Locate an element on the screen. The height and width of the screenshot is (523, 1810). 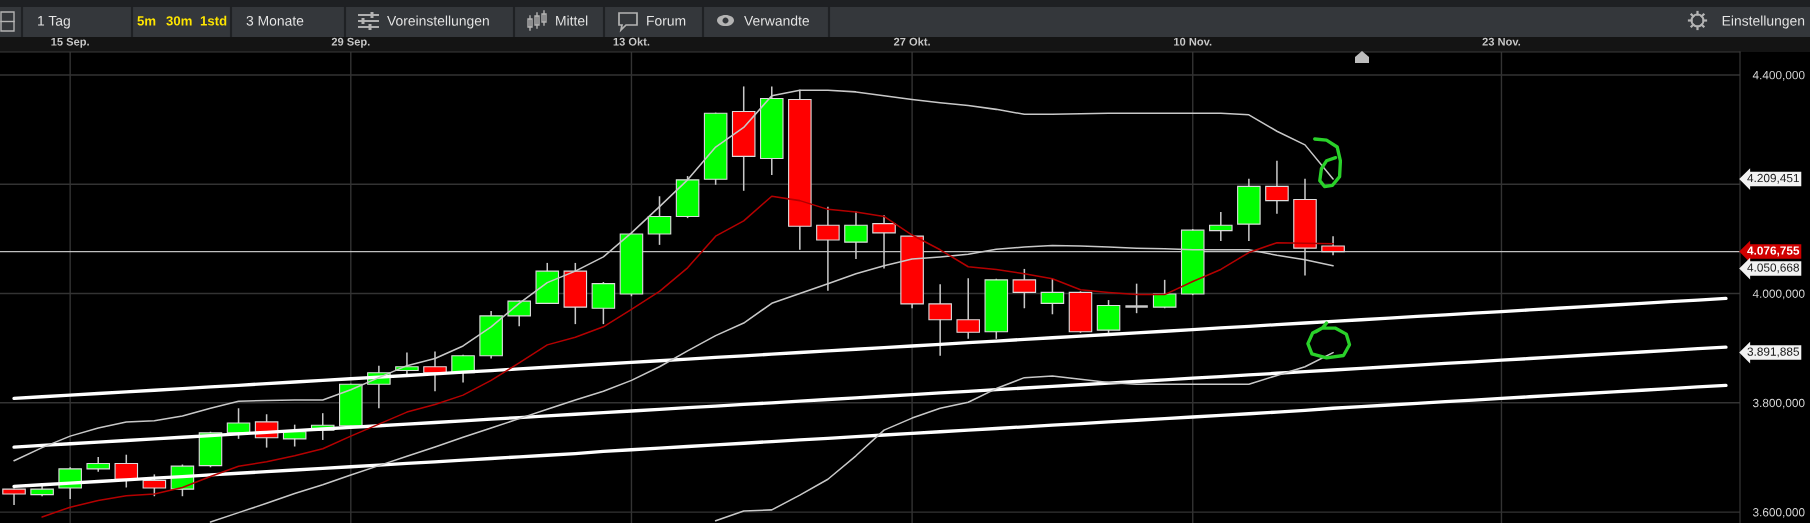
text: 1 Tag is located at coordinates (54, 22).